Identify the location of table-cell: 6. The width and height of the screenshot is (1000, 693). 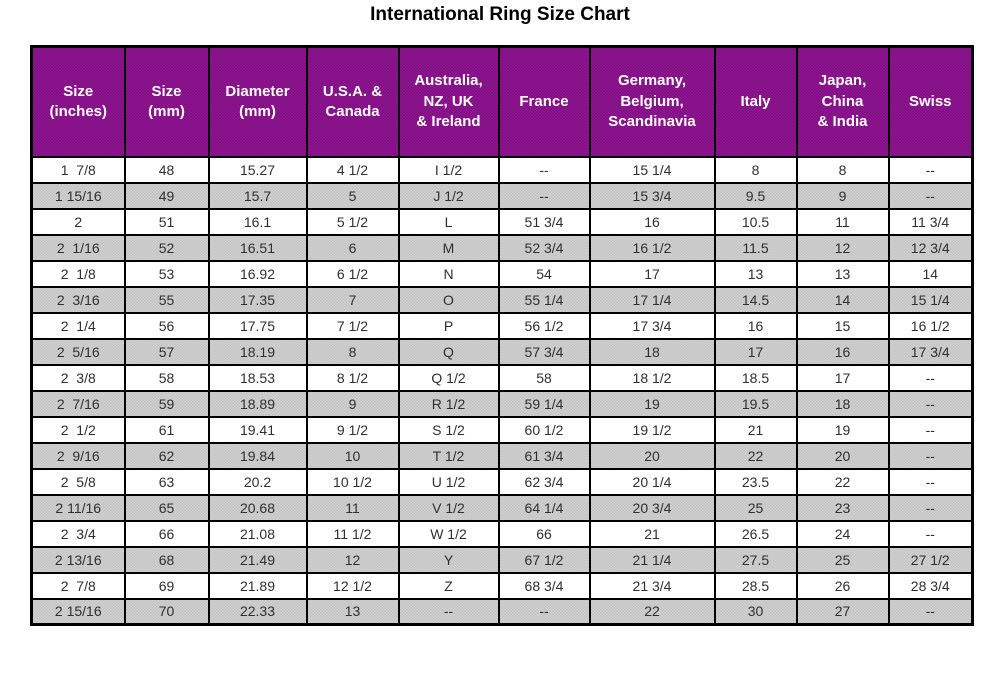
(352, 247).